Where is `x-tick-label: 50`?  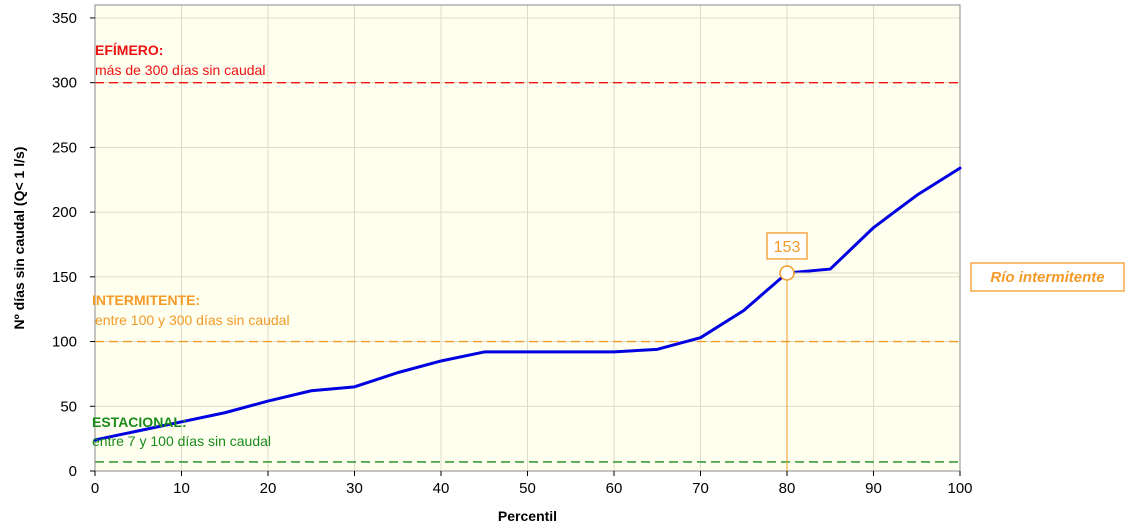
x-tick-label: 50 is located at coordinates (527, 488).